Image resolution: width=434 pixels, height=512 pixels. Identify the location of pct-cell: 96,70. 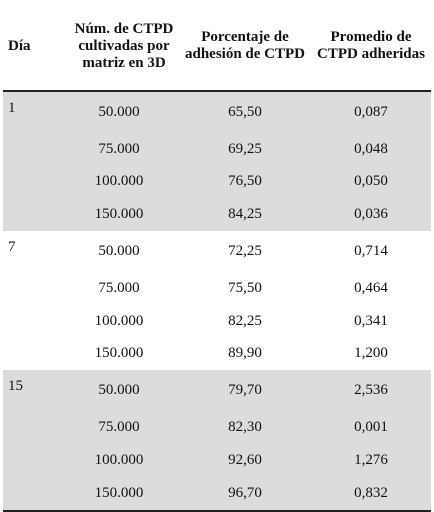
(245, 493).